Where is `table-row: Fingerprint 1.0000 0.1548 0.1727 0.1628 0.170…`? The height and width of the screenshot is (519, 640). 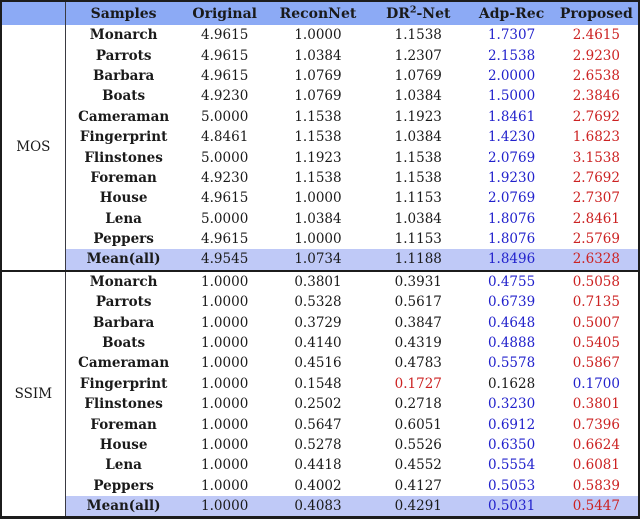 table-row: Fingerprint 1.0000 0.1548 0.1727 0.1628 0.170… is located at coordinates (320, 384).